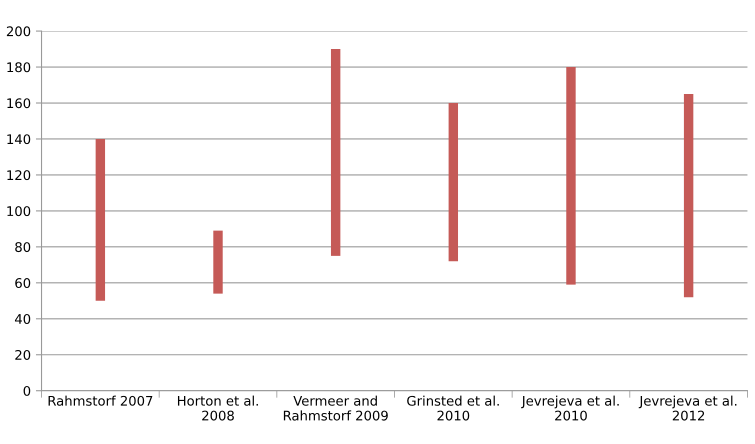 This screenshot has width=755, height=444. Describe the element at coordinates (18, 103) in the screenshot. I see `y-tick-label: 160` at that location.